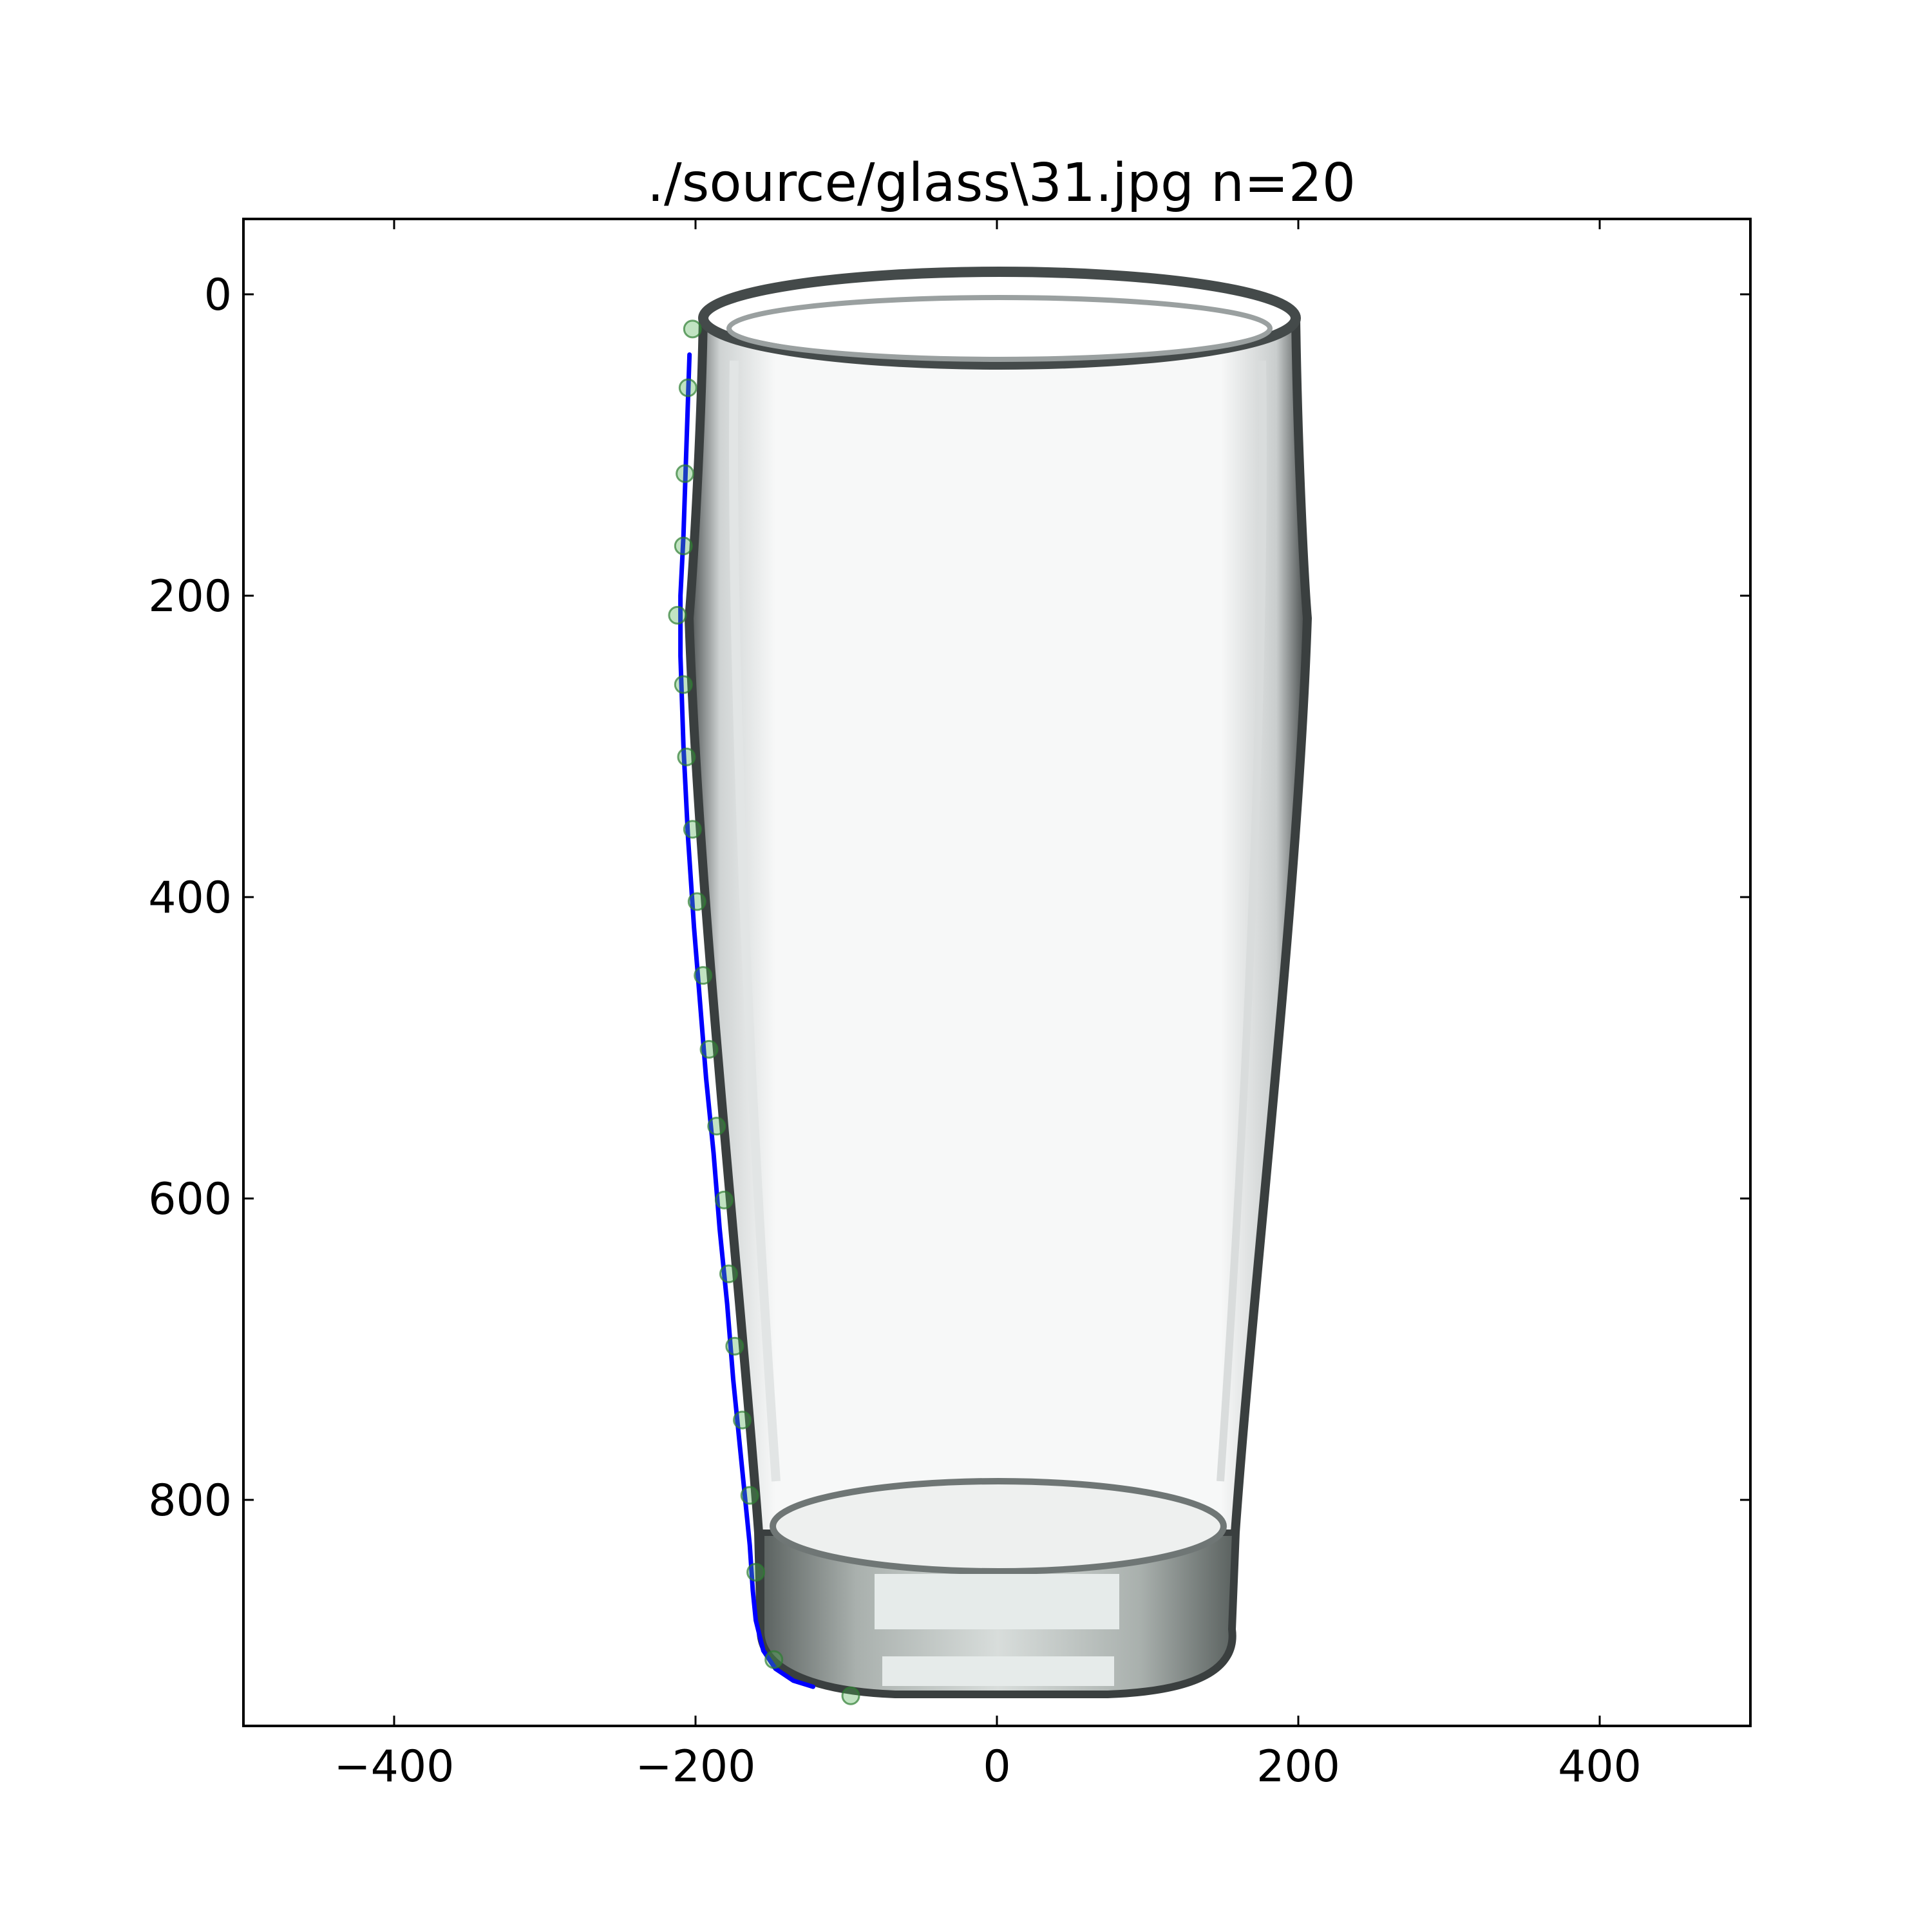  Describe the element at coordinates (755, 921) in the screenshot. I see `glass-highlight-left` at that location.